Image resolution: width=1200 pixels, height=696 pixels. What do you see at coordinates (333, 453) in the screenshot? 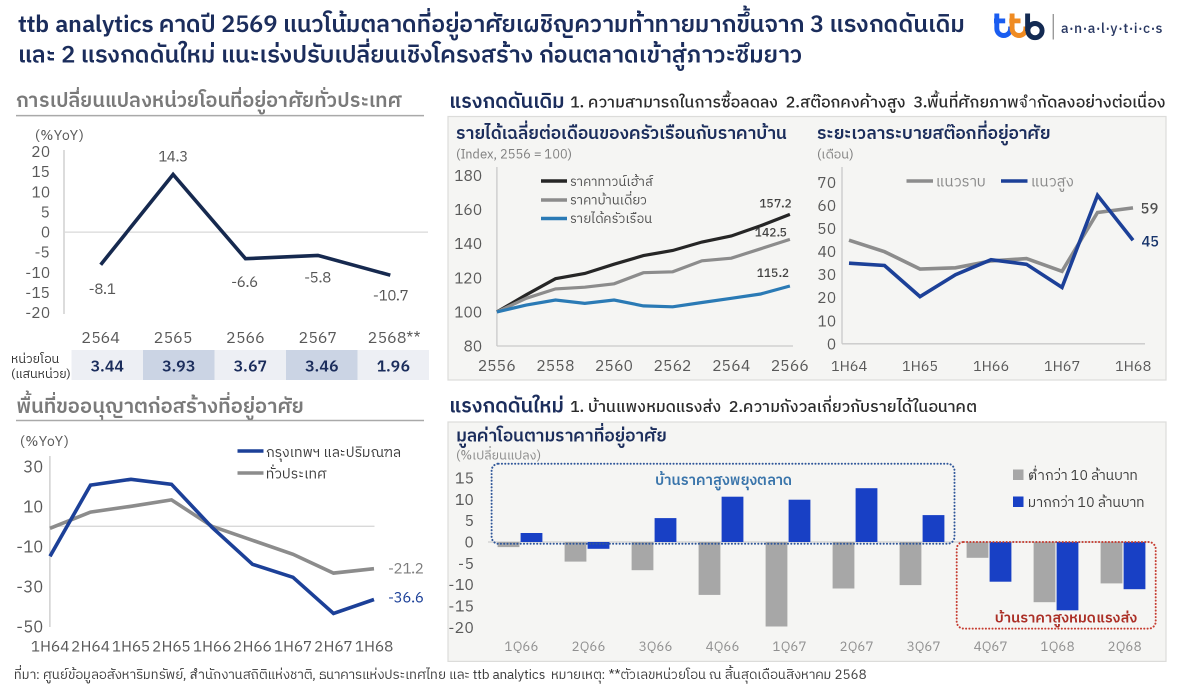
I see `svg-text: กรุงเทพฯ และปริมณฑล` at bounding box center [333, 453].